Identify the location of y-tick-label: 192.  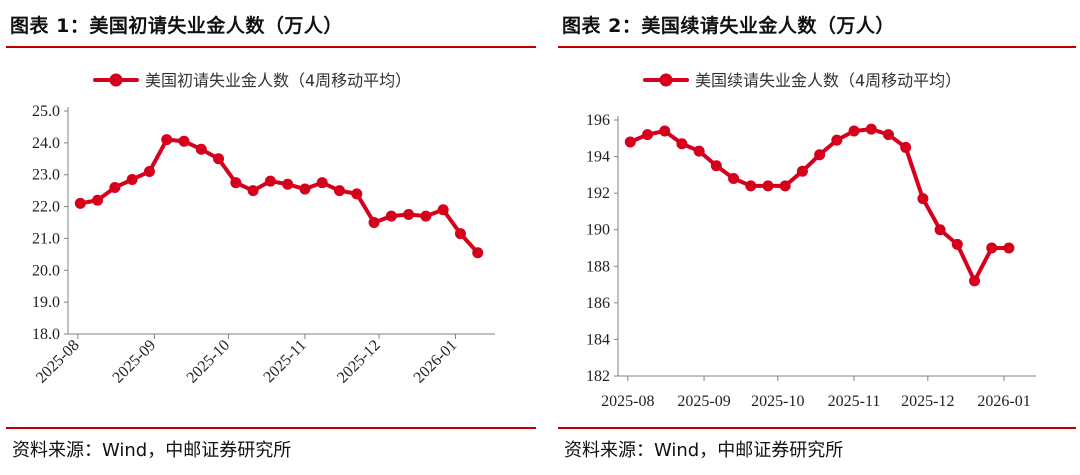
(598, 193).